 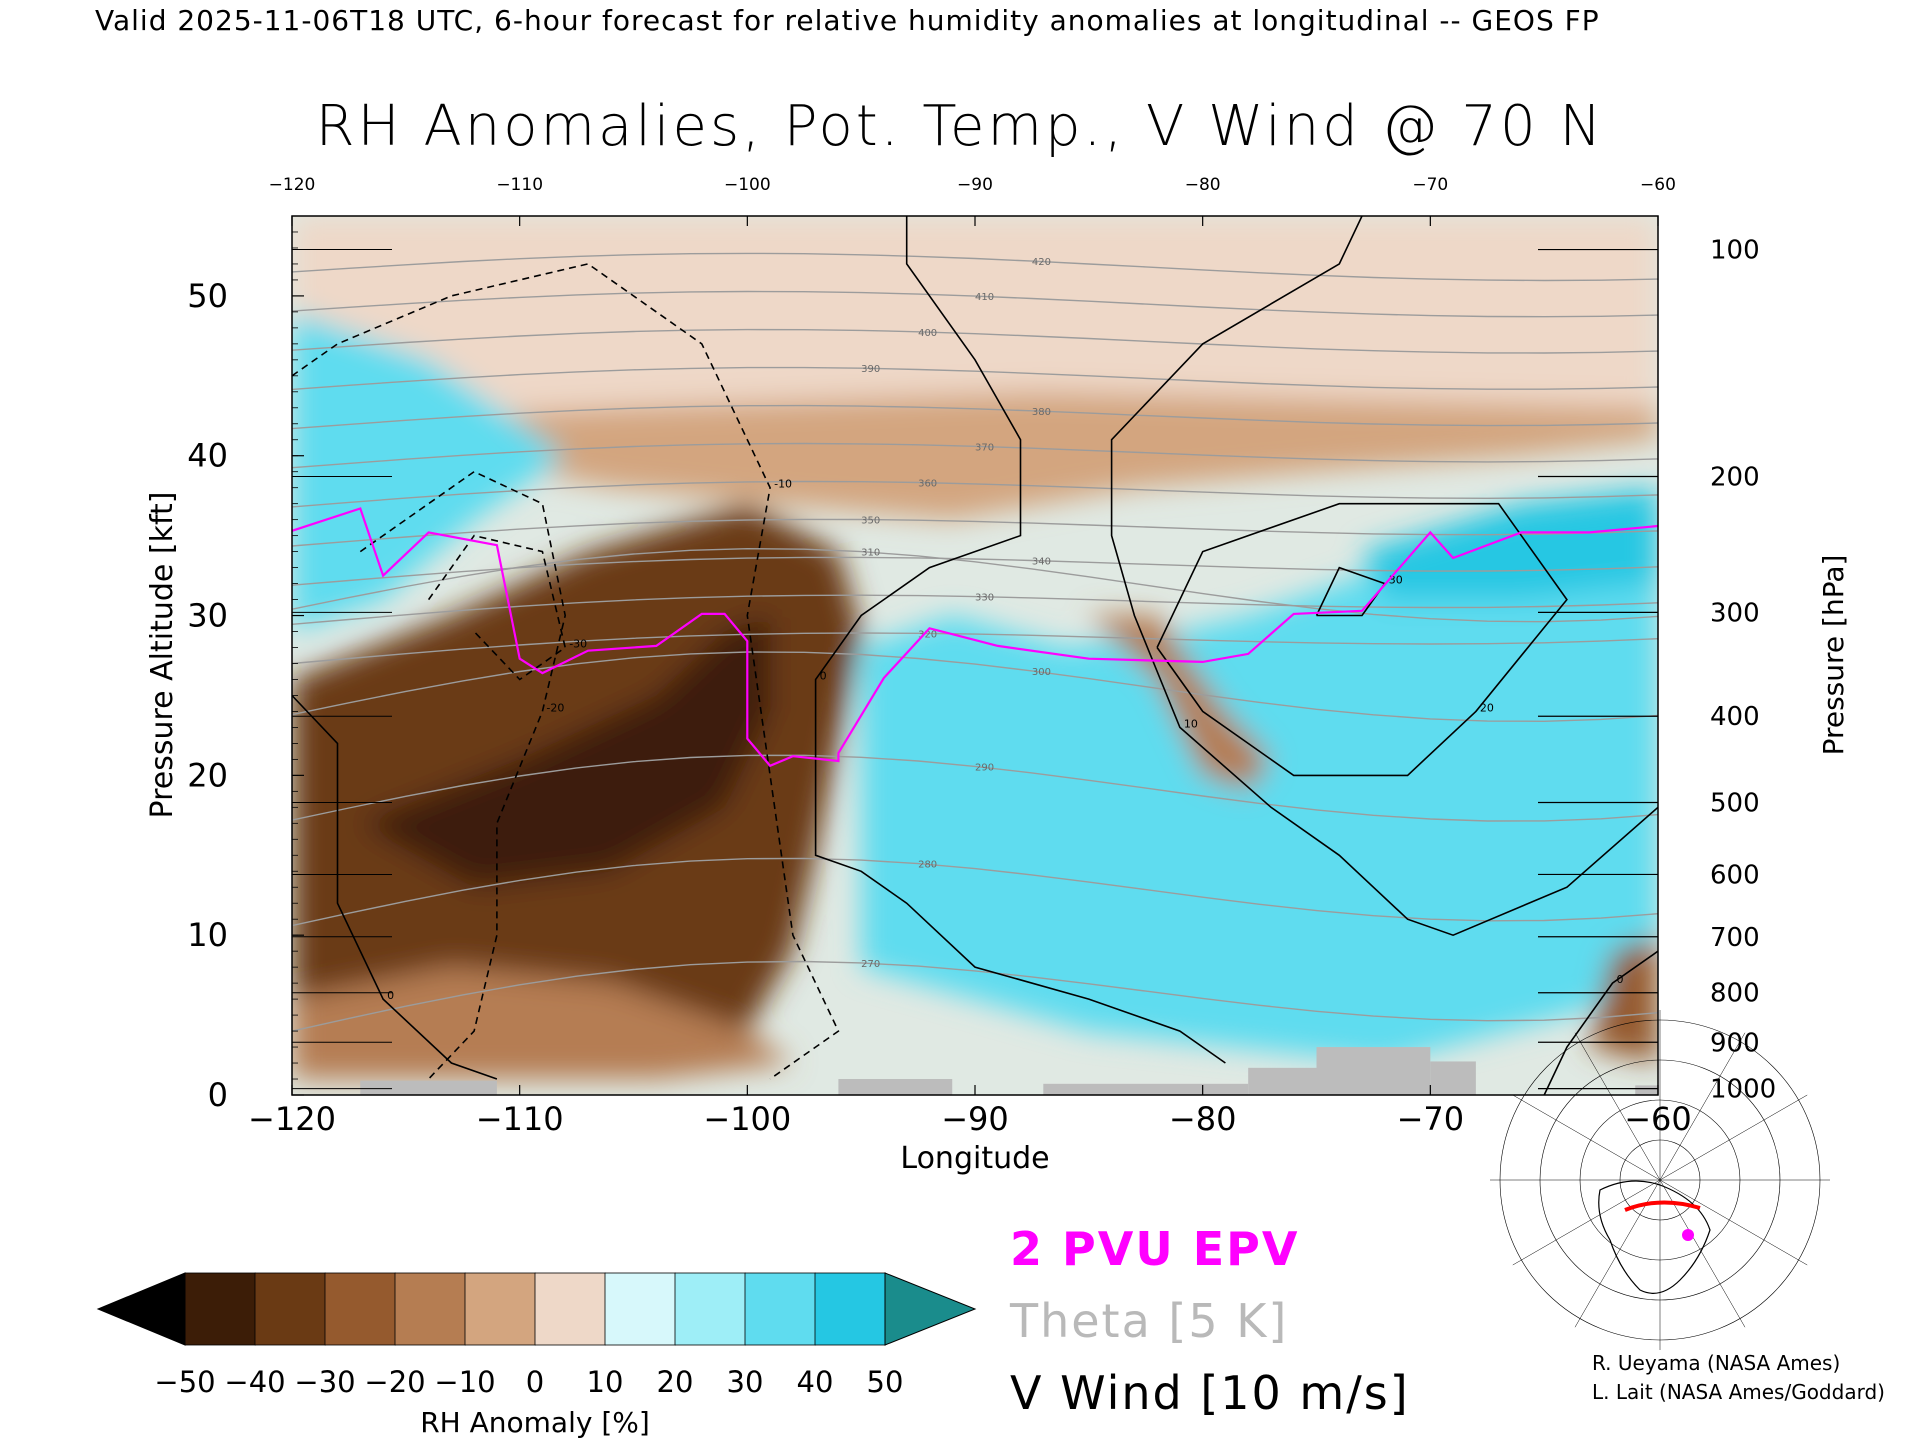 What do you see at coordinates (1735, 994) in the screenshot?
I see `pressure-tick-label: 800` at bounding box center [1735, 994].